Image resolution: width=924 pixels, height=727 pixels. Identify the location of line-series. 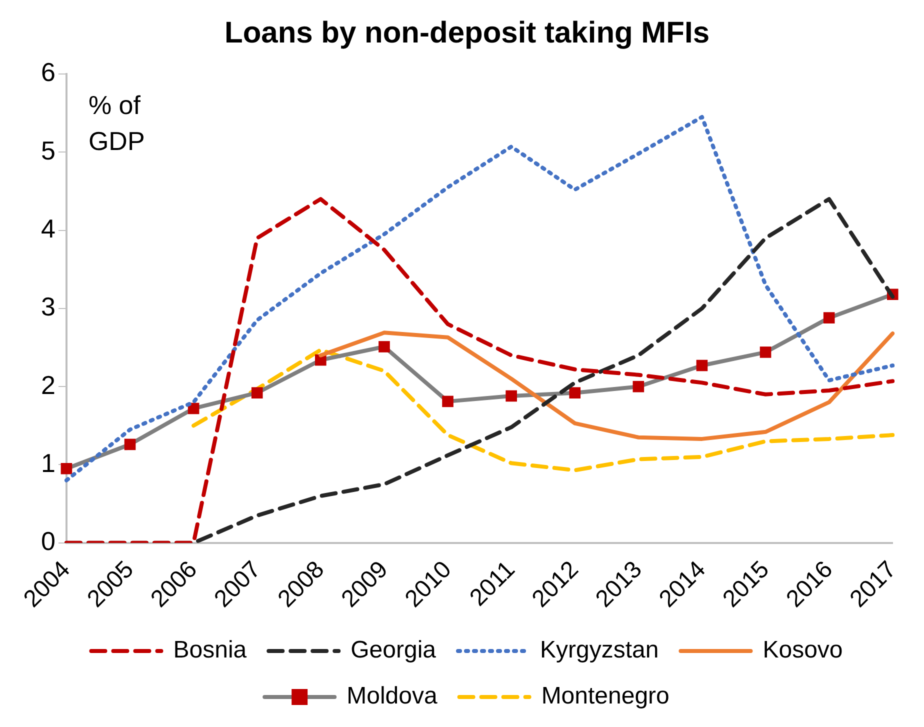
(543, 410).